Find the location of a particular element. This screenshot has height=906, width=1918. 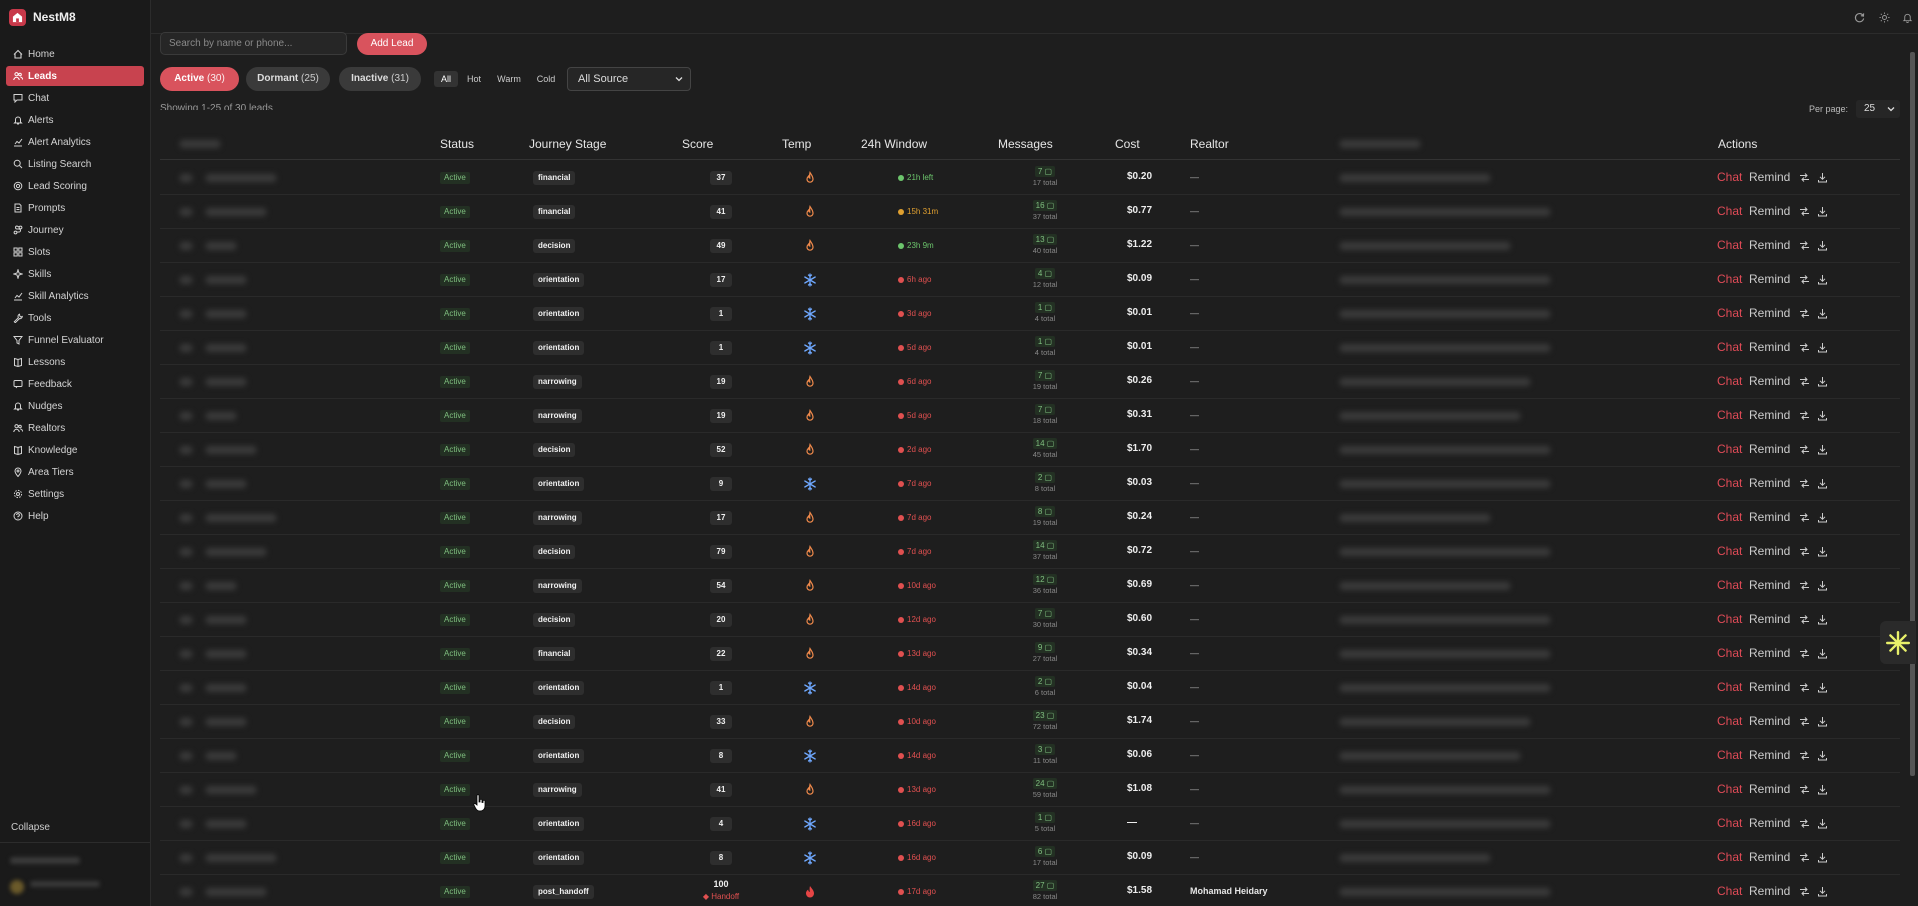

col-temp: Temp is located at coordinates (797, 144).